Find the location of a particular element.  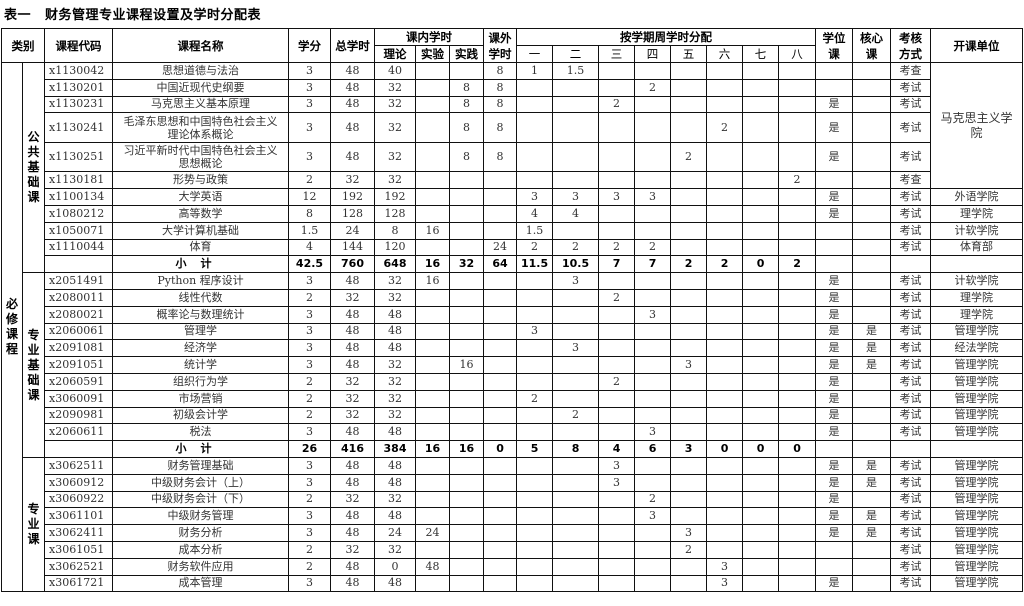

cell-practice: 16 is located at coordinates (466, 449).